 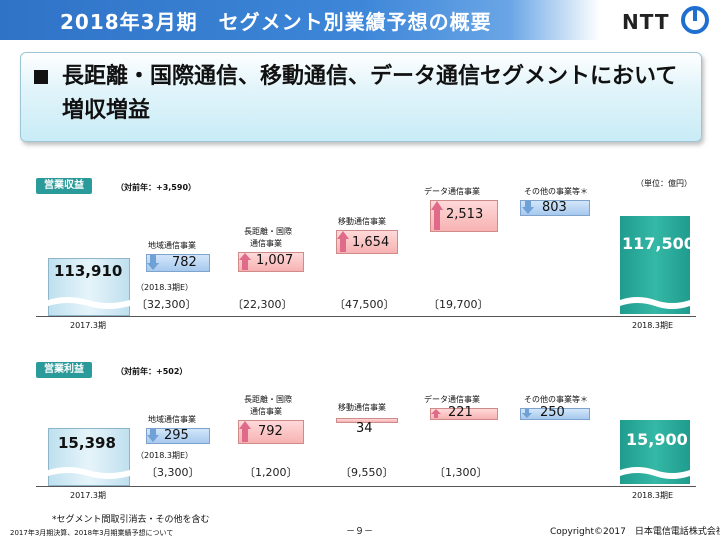 I want to click on title-bar, so click(x=300, y=20).